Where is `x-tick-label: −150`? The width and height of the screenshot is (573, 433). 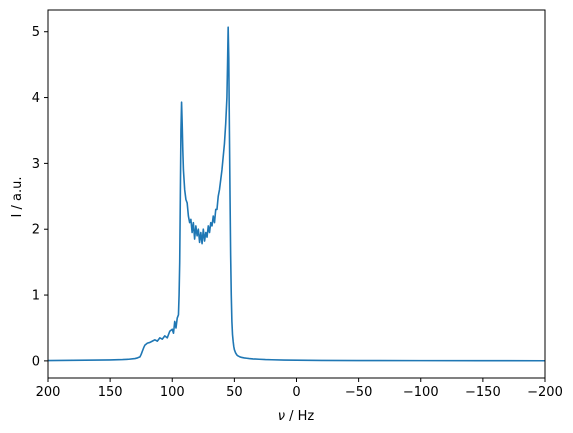 x-tick-label: −150 is located at coordinates (483, 392).